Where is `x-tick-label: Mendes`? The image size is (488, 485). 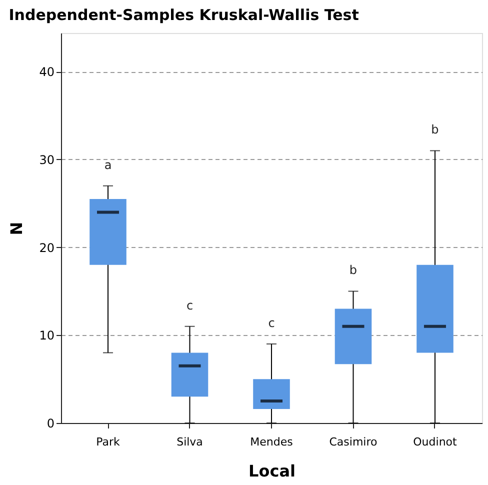 x-tick-label: Mendes is located at coordinates (272, 442).